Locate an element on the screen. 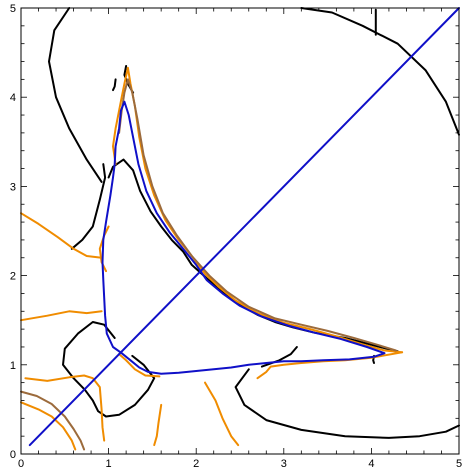  y-tick-label-0: 0 is located at coordinates (13, 455).